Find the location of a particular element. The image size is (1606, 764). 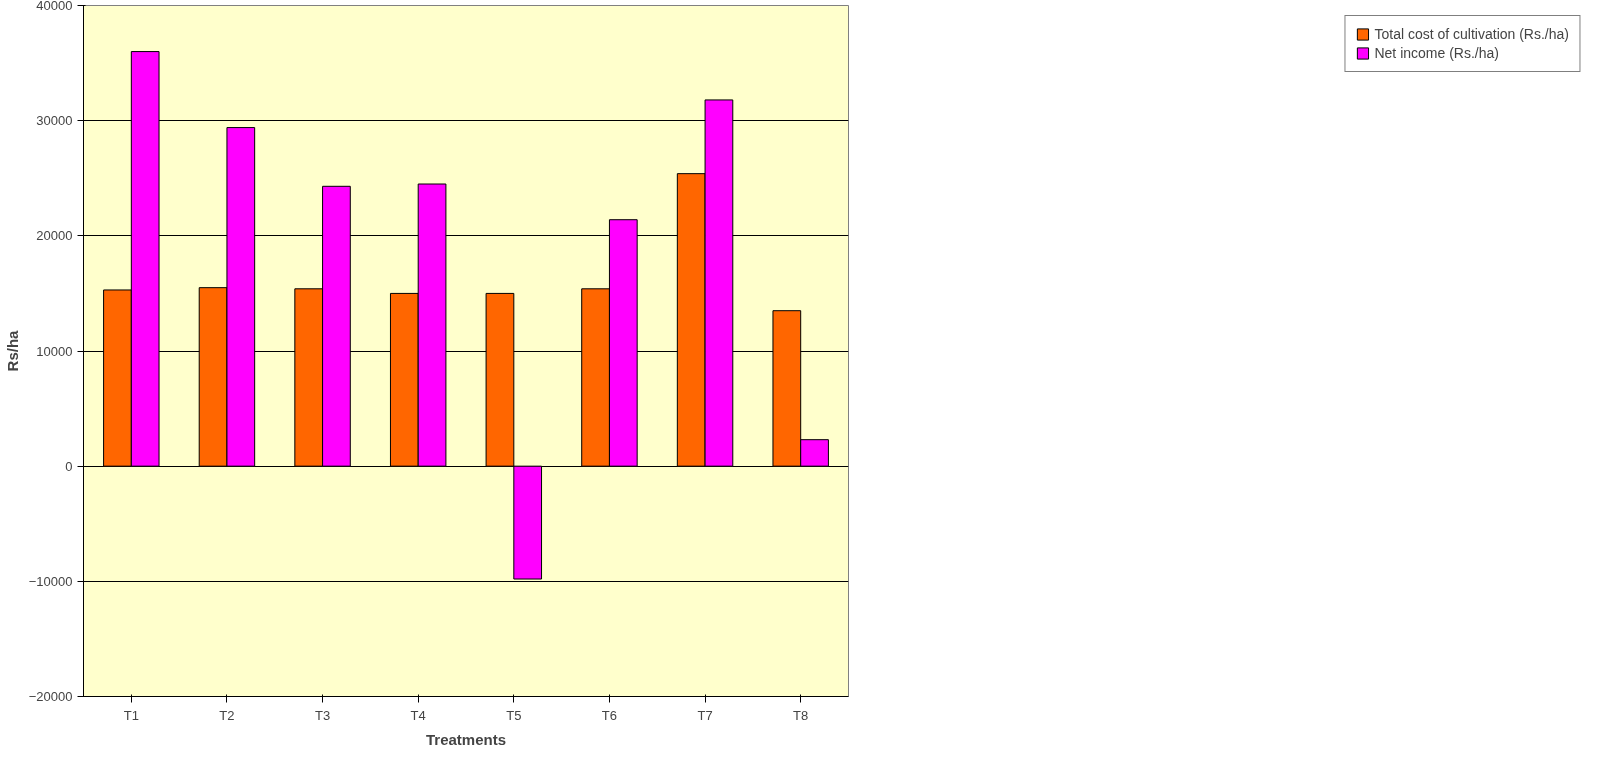

y-tick-label: −20000 is located at coordinates (50, 696).